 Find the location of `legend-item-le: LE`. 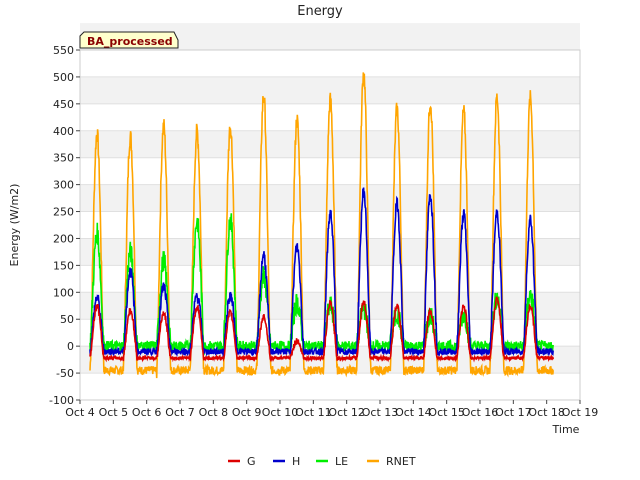

legend-item-le: LE is located at coordinates (332, 461).